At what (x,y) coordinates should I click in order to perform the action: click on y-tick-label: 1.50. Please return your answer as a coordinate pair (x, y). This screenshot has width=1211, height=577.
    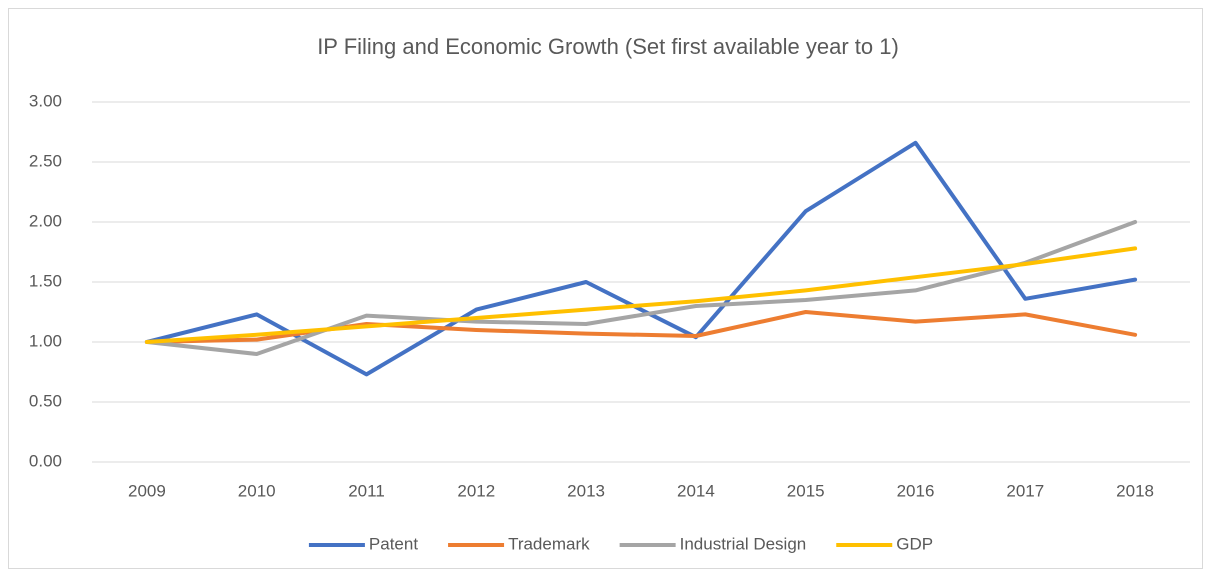
    Looking at the image, I should click on (45, 280).